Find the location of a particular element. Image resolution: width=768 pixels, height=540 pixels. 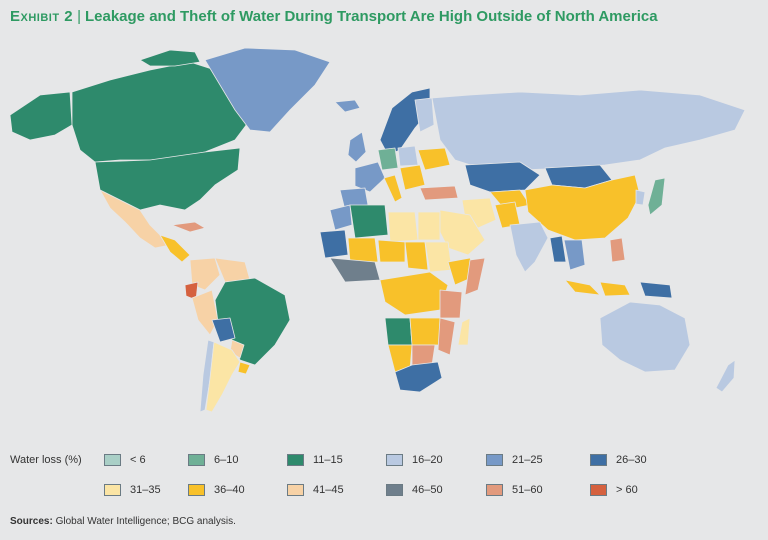

region-west-africa-coast is located at coordinates (355, 270).